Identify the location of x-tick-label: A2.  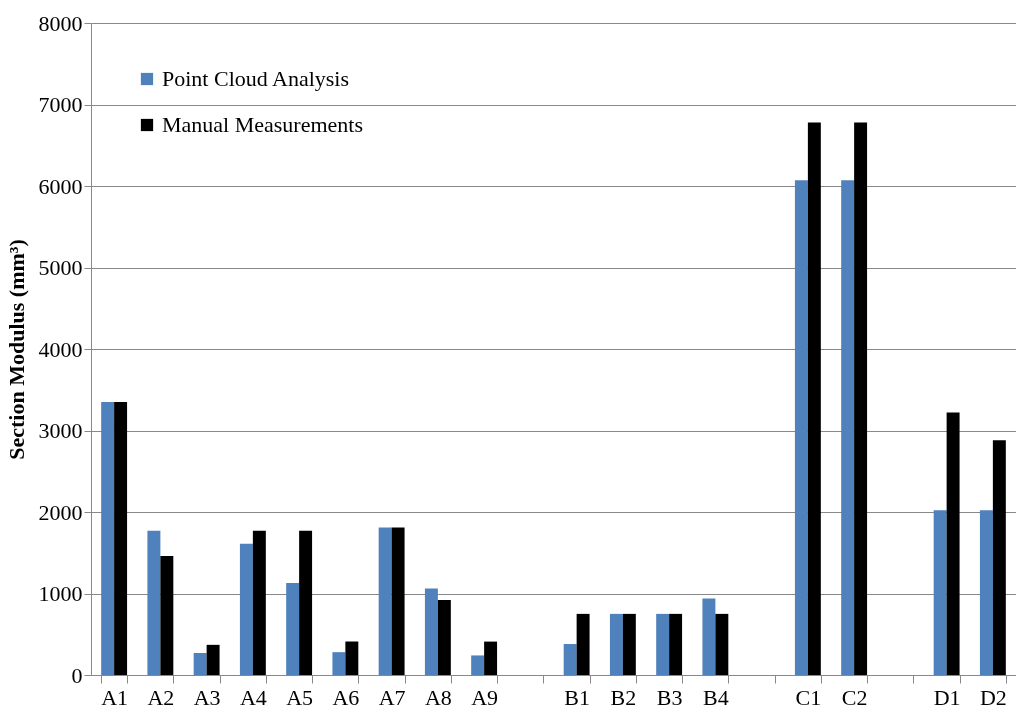
(161, 697).